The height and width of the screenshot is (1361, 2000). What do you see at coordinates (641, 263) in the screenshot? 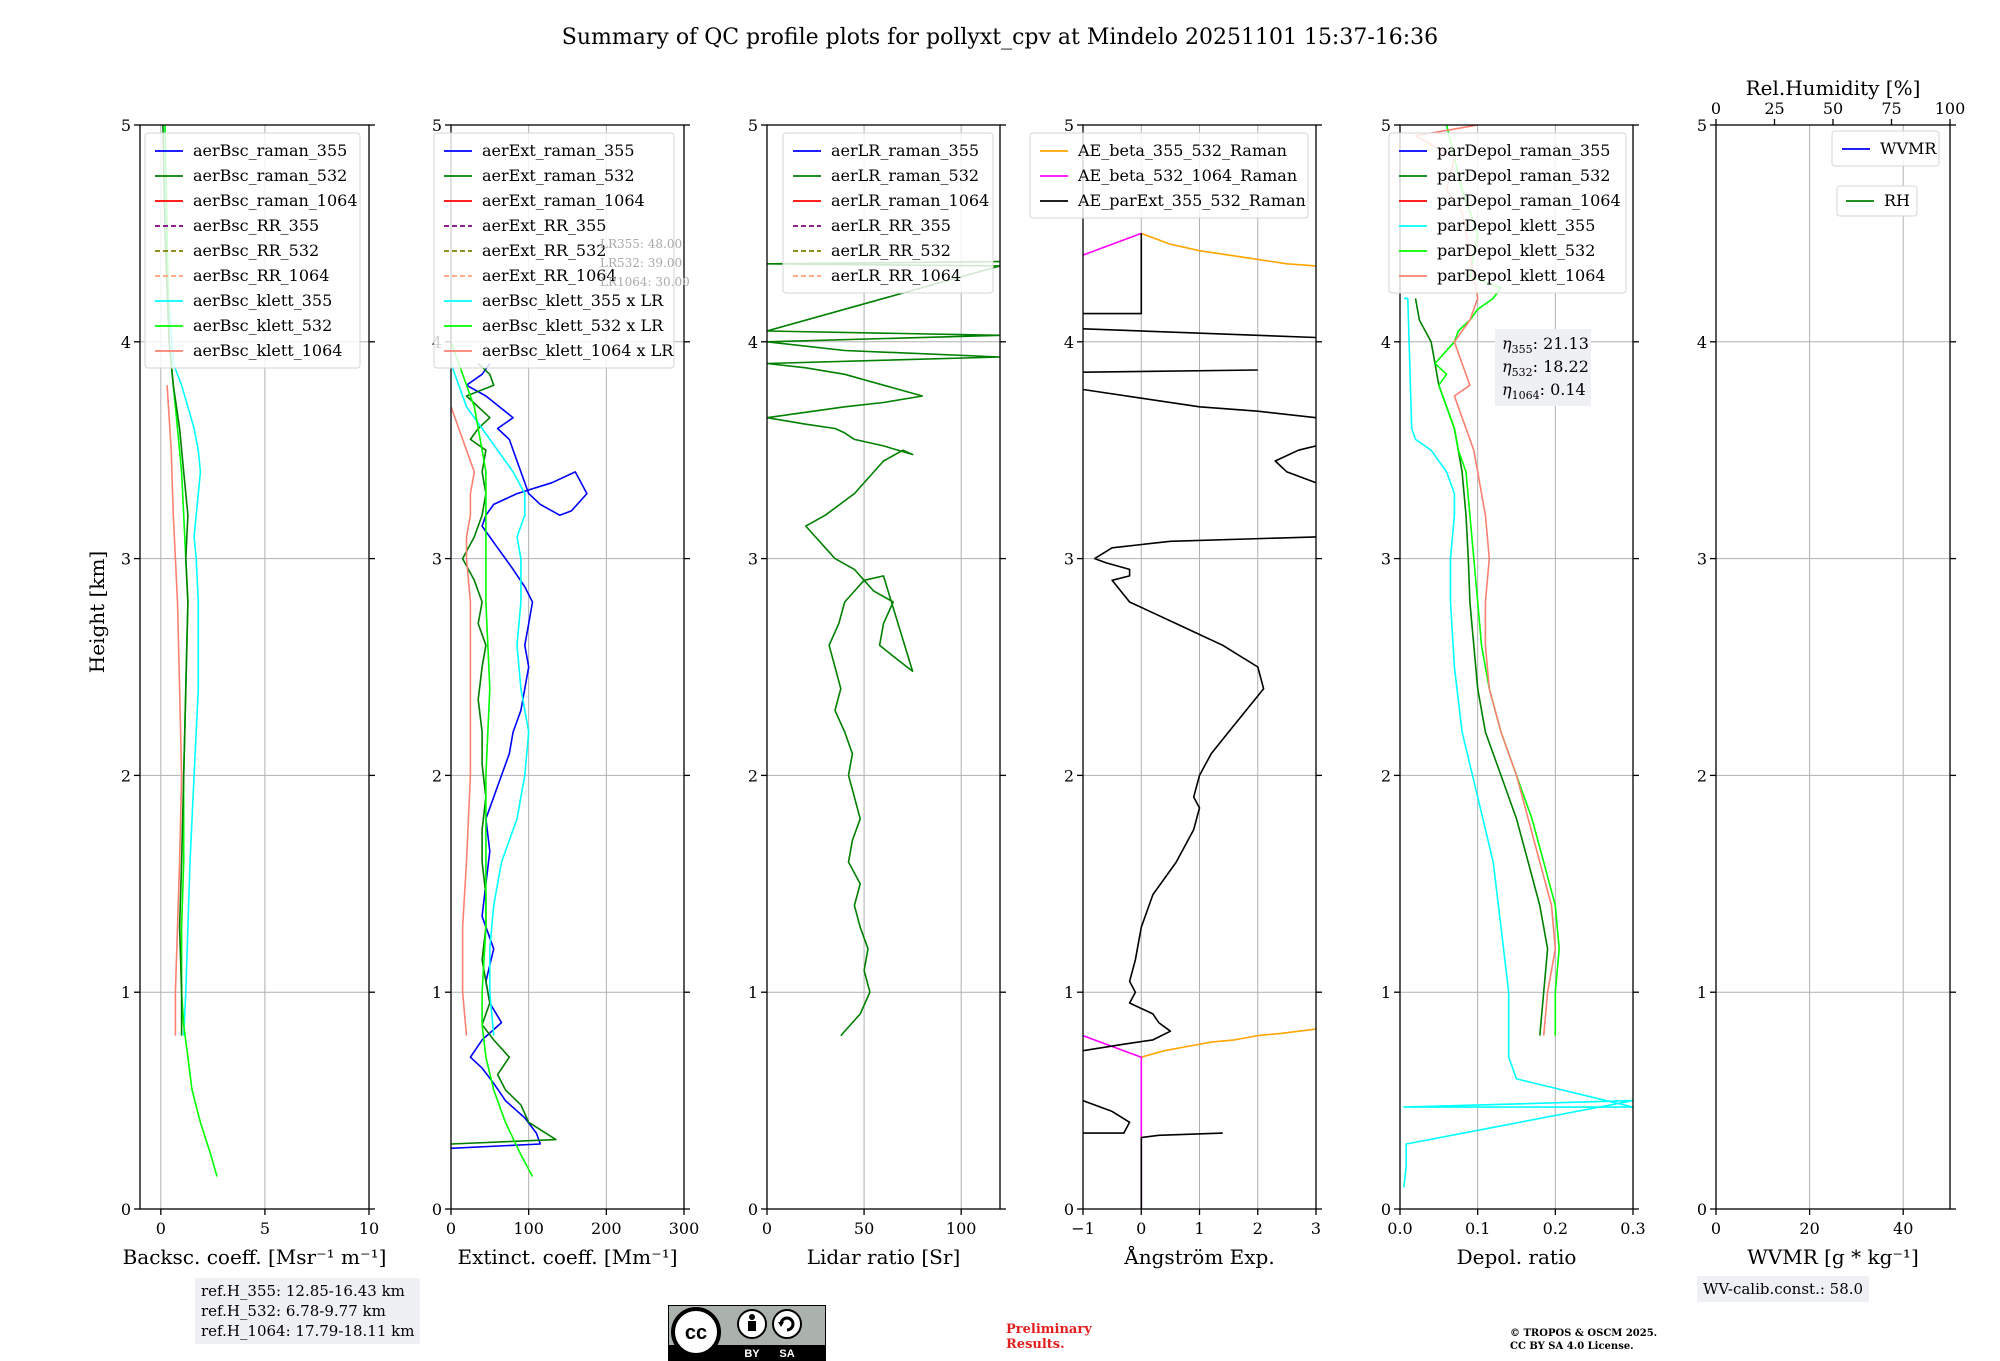
I see `lr-label: LR532: 39.00` at bounding box center [641, 263].